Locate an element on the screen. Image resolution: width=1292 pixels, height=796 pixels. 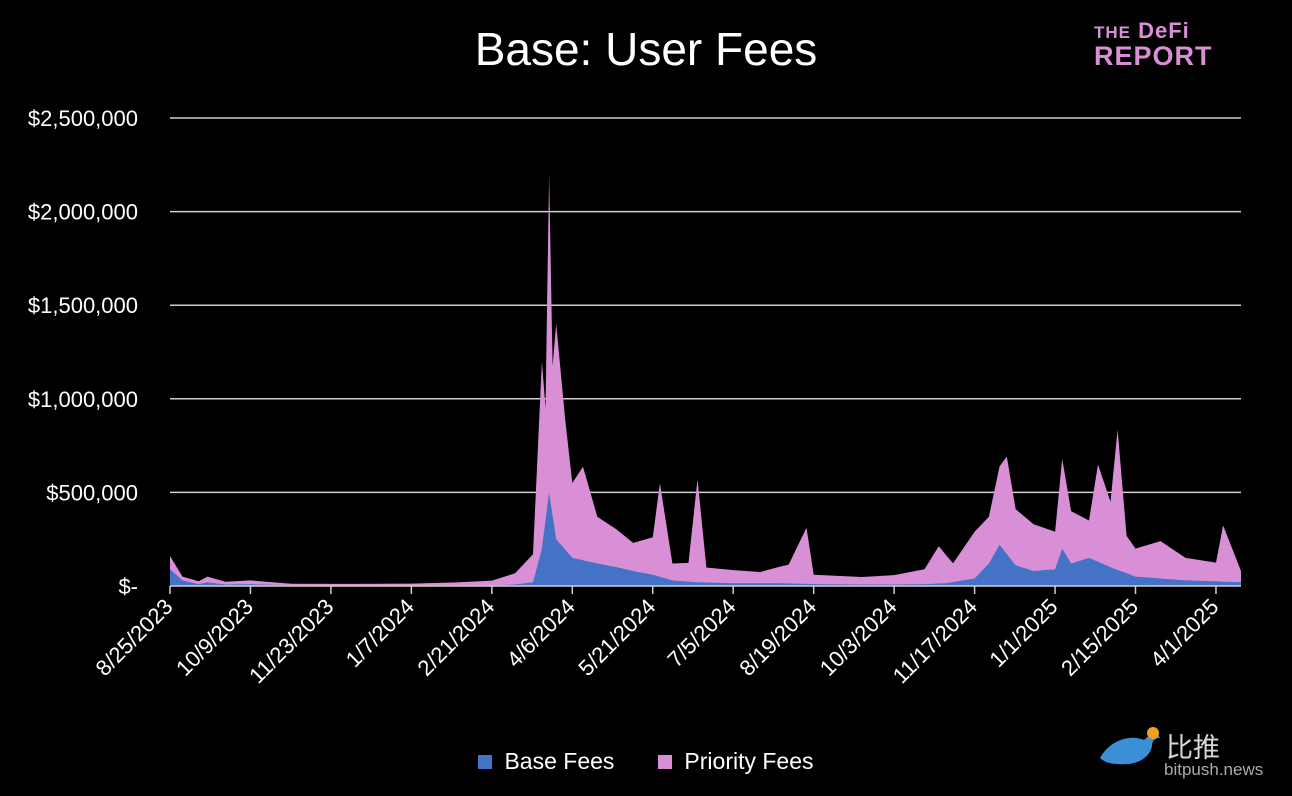
x-tick-label: 11/23/2023 is located at coordinates (291, 641).